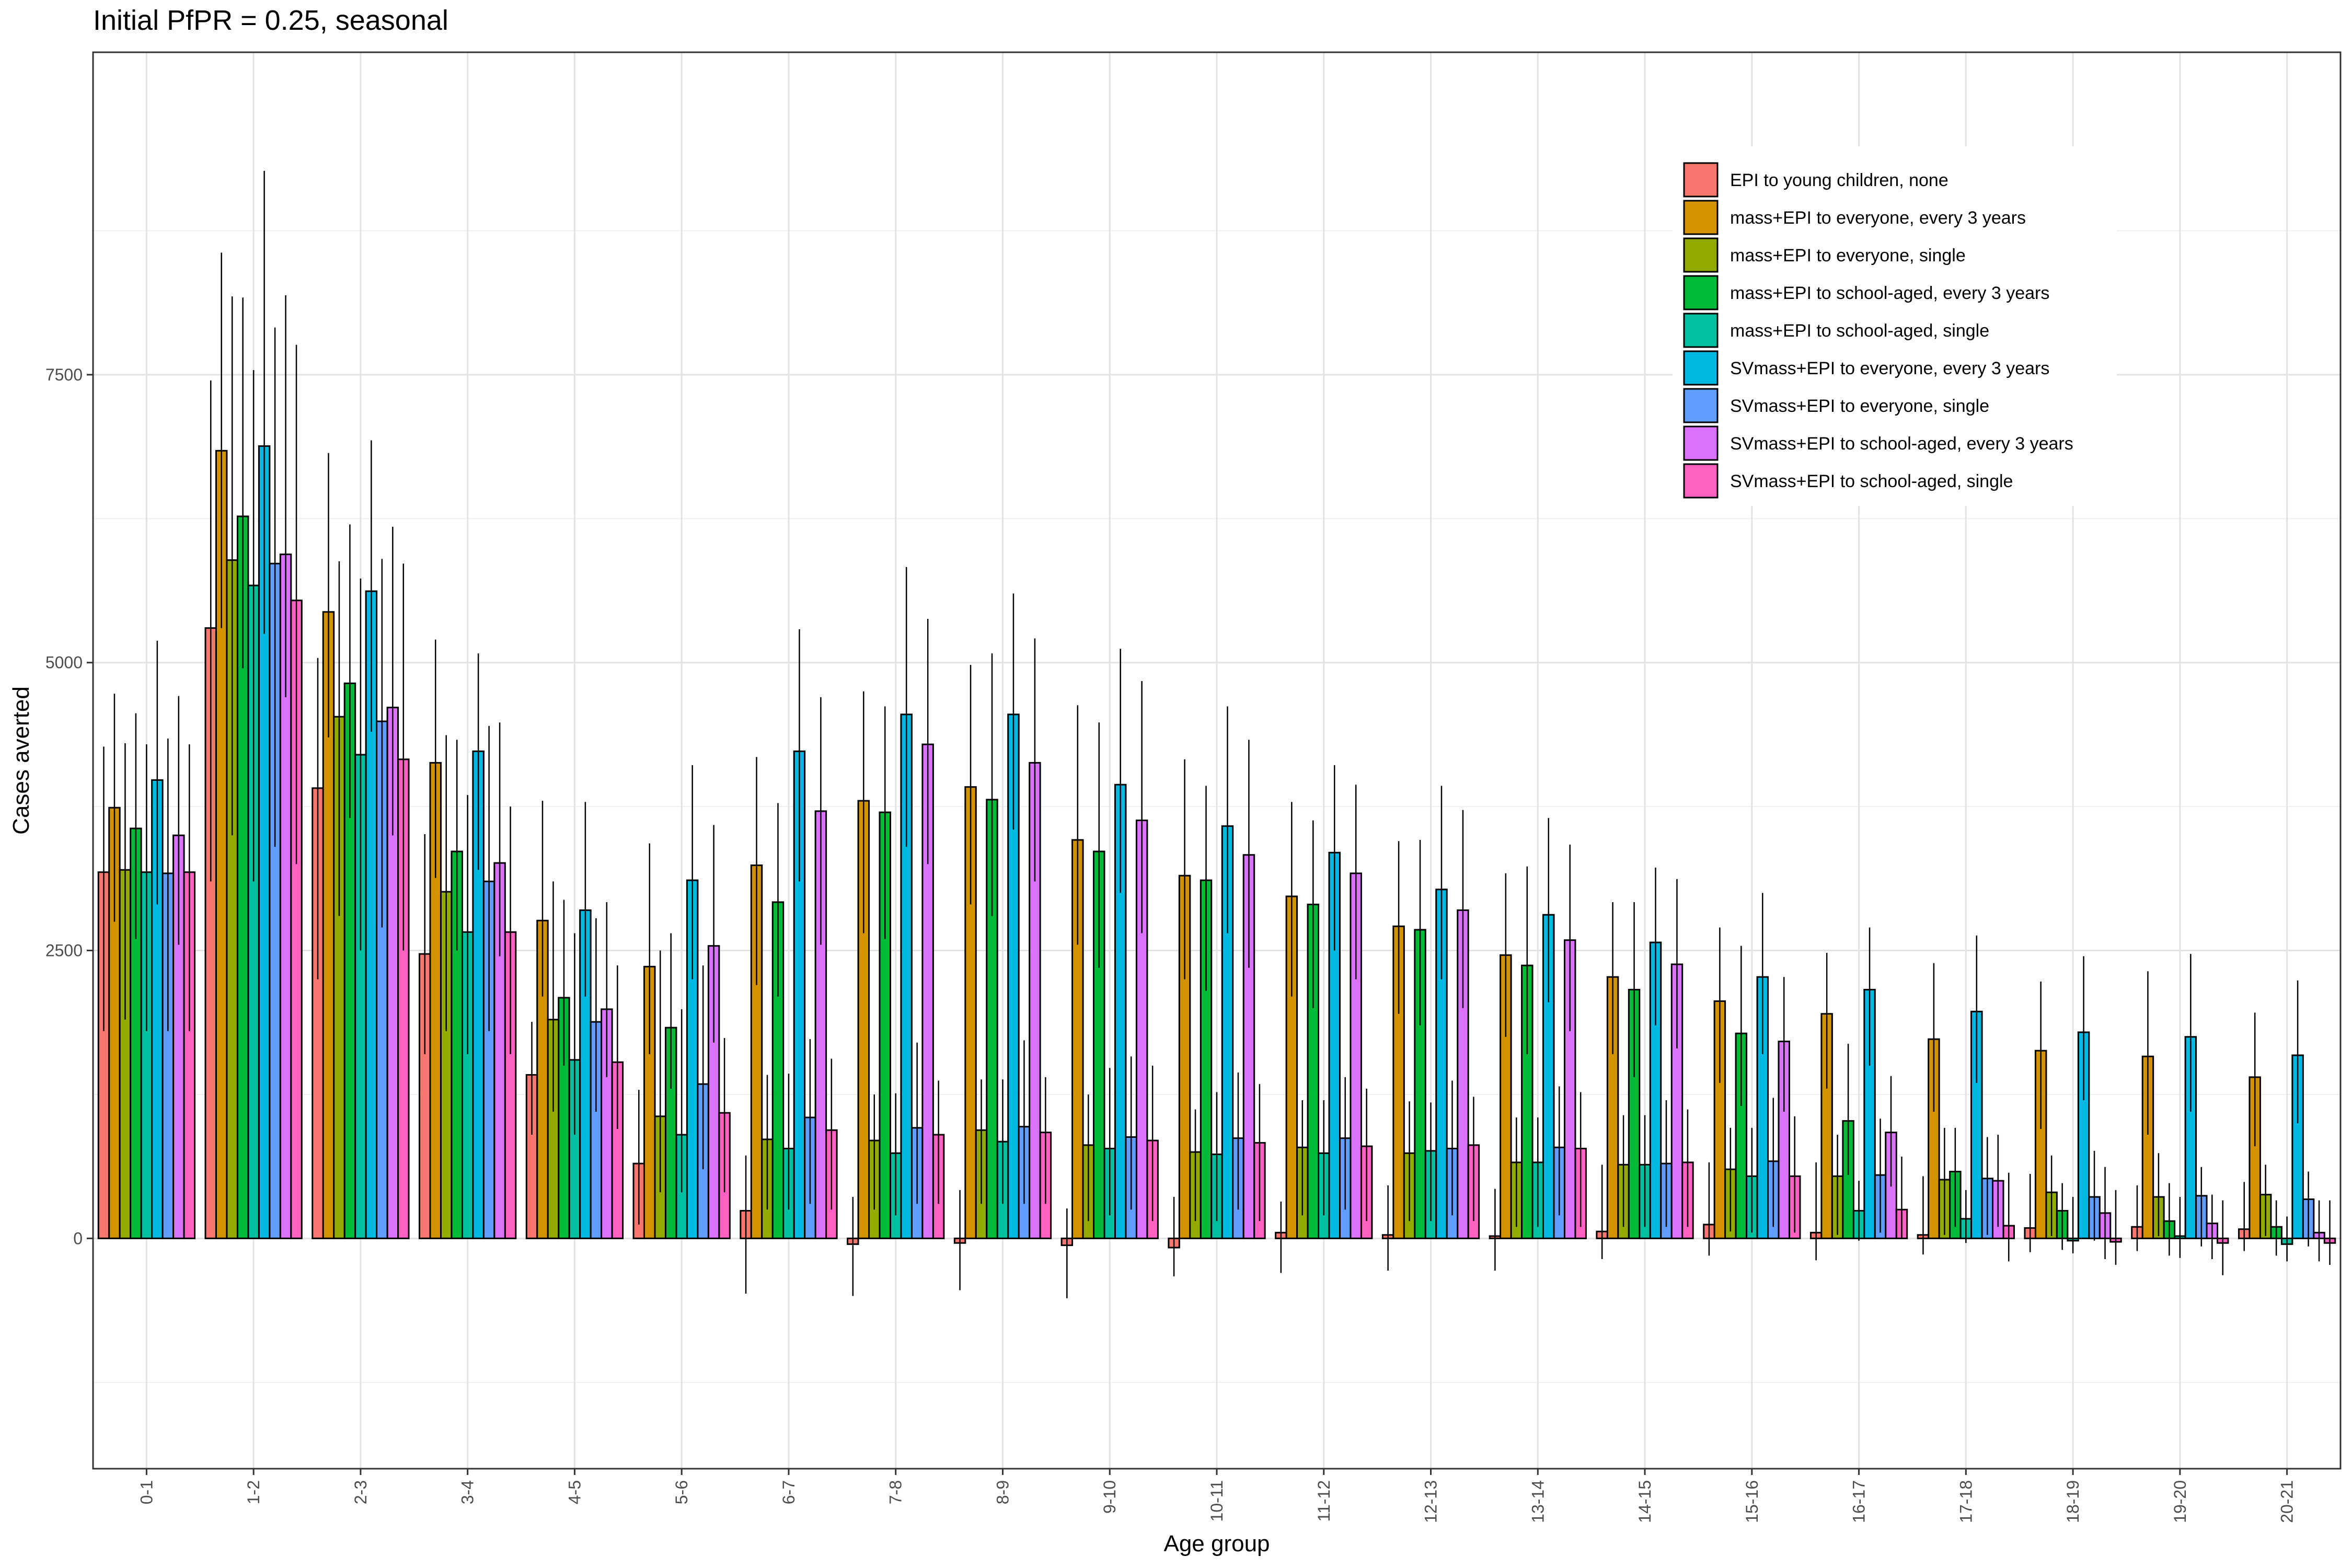 Image resolution: width=2352 pixels, height=1568 pixels. What do you see at coordinates (1859, 331) in the screenshot?
I see `legend-label: mass+EPI to school-aged, single` at bounding box center [1859, 331].